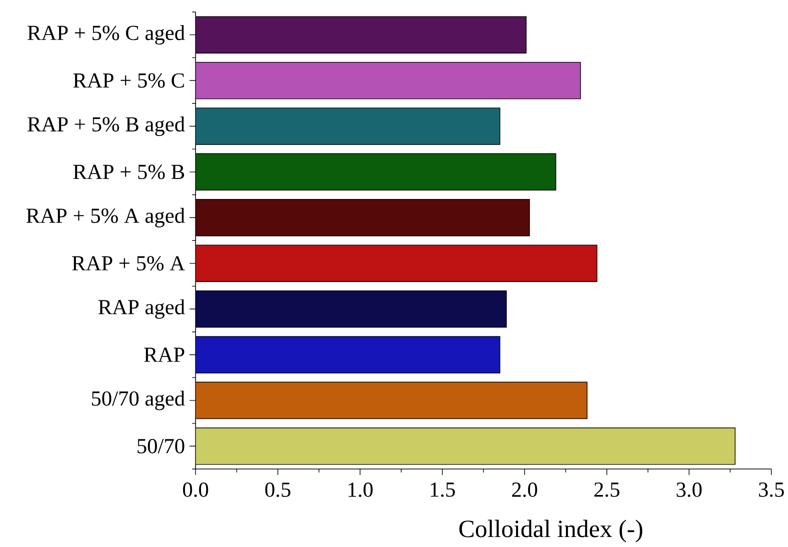 This screenshot has width=788, height=547. Describe the element at coordinates (138, 400) in the screenshot. I see `y-tick-label: 50/70 aged` at that location.